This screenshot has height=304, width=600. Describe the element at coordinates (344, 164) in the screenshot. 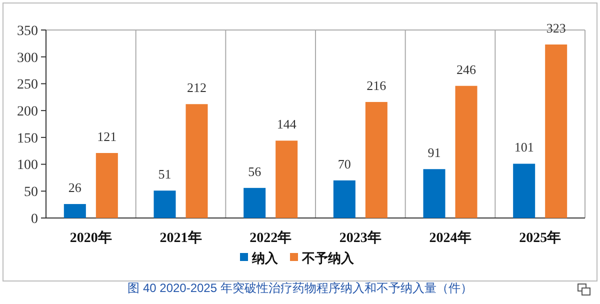

I see `data-label: 70` at that location.